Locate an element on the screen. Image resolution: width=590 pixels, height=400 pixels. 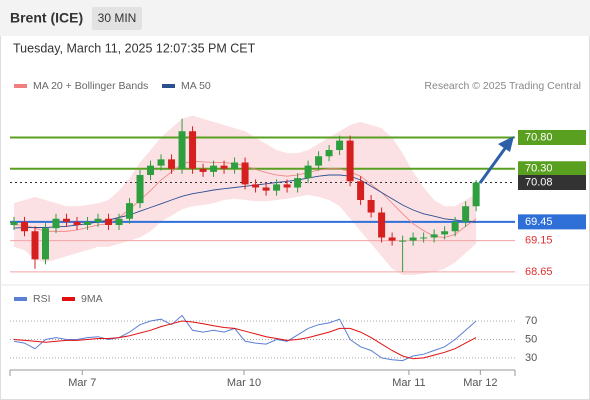
x-tick-label: Mar 10 is located at coordinates (244, 383).